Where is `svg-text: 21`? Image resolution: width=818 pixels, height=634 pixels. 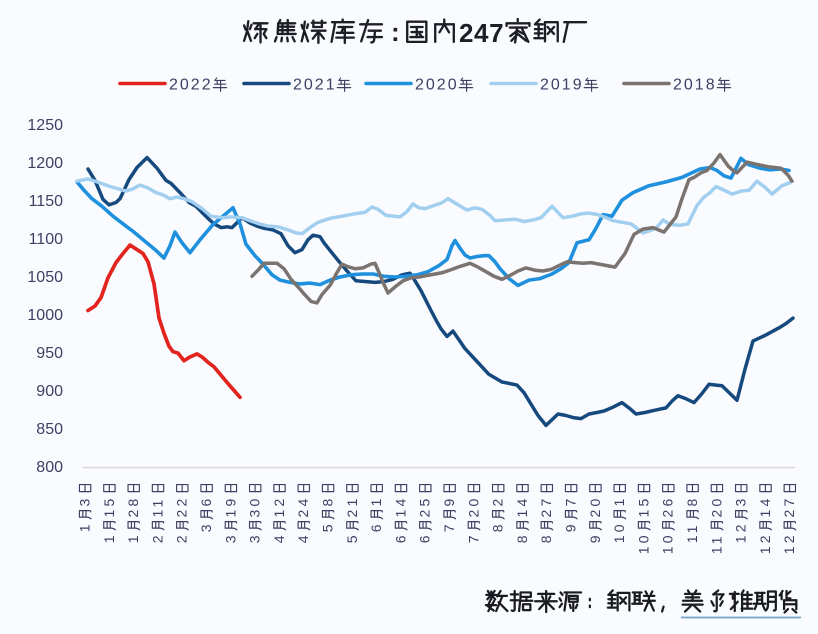
svg-text: 21 is located at coordinates (352, 507).